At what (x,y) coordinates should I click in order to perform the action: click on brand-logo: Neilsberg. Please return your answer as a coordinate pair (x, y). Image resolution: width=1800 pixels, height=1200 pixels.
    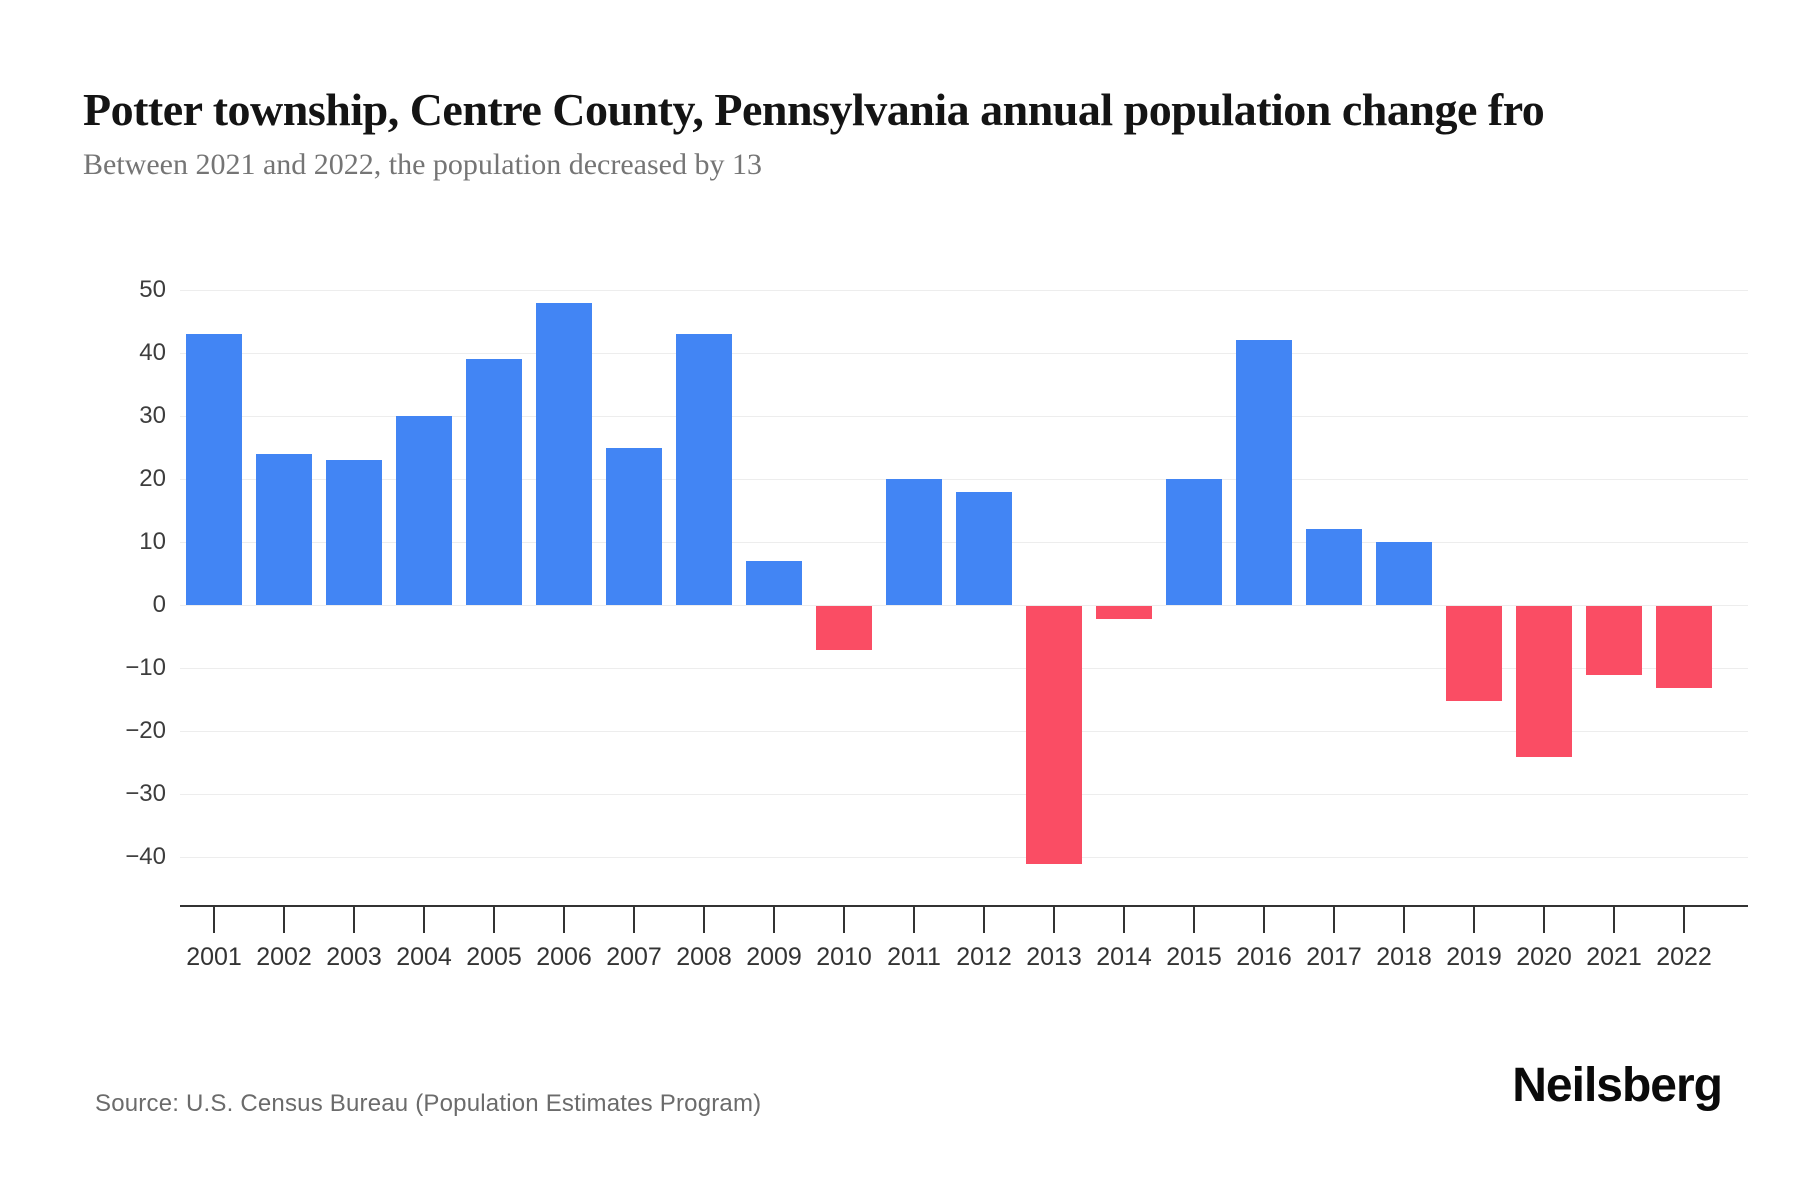
    Looking at the image, I should click on (1617, 1085).